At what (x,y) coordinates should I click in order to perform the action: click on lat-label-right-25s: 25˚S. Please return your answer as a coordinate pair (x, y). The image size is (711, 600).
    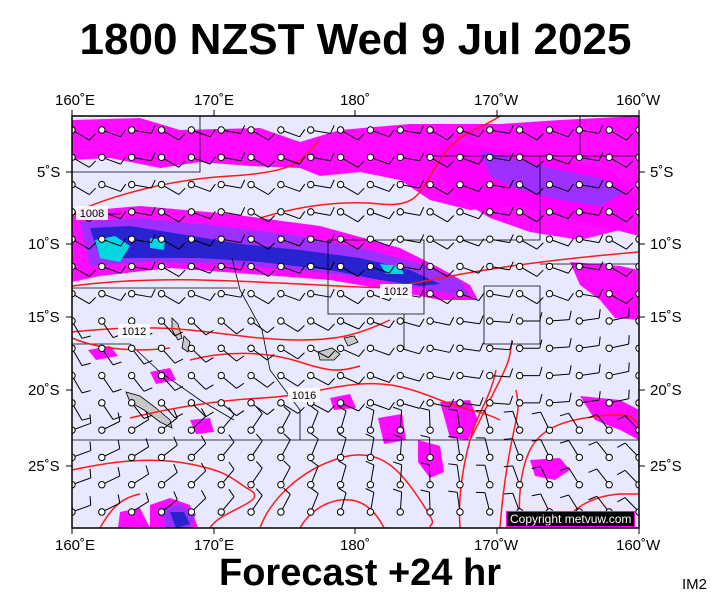
    Looking at the image, I should click on (666, 466).